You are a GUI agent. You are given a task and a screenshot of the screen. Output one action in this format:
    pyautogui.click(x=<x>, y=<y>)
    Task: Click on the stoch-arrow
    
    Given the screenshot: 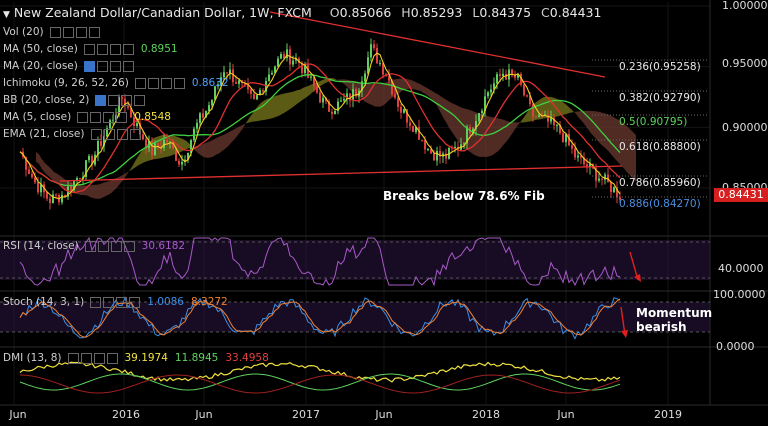 What is the action you would take?
    pyautogui.click(x=623, y=321)
    